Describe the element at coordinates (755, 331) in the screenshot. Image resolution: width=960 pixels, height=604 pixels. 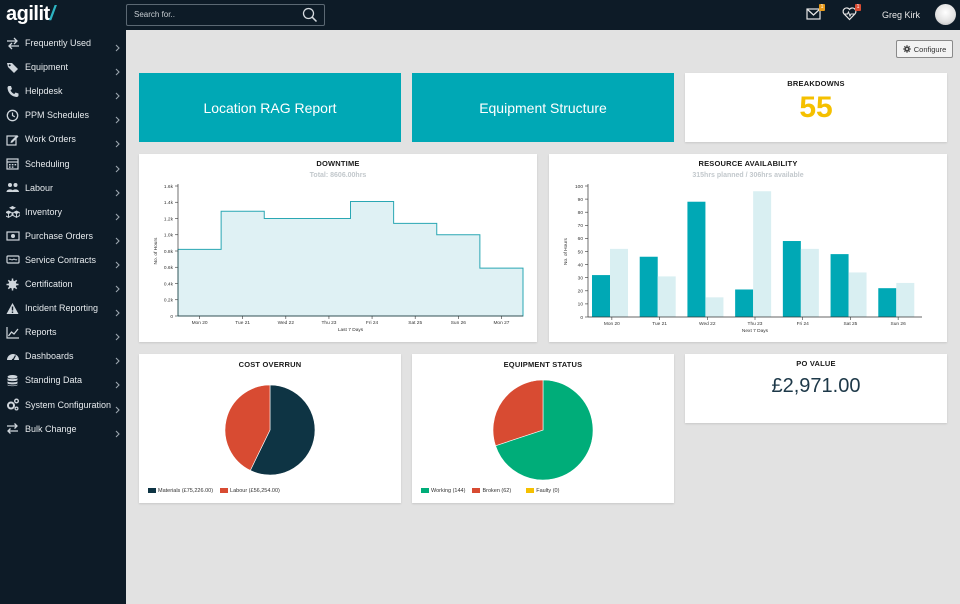
I see `x-axis-label: Next 7 Days` at that location.